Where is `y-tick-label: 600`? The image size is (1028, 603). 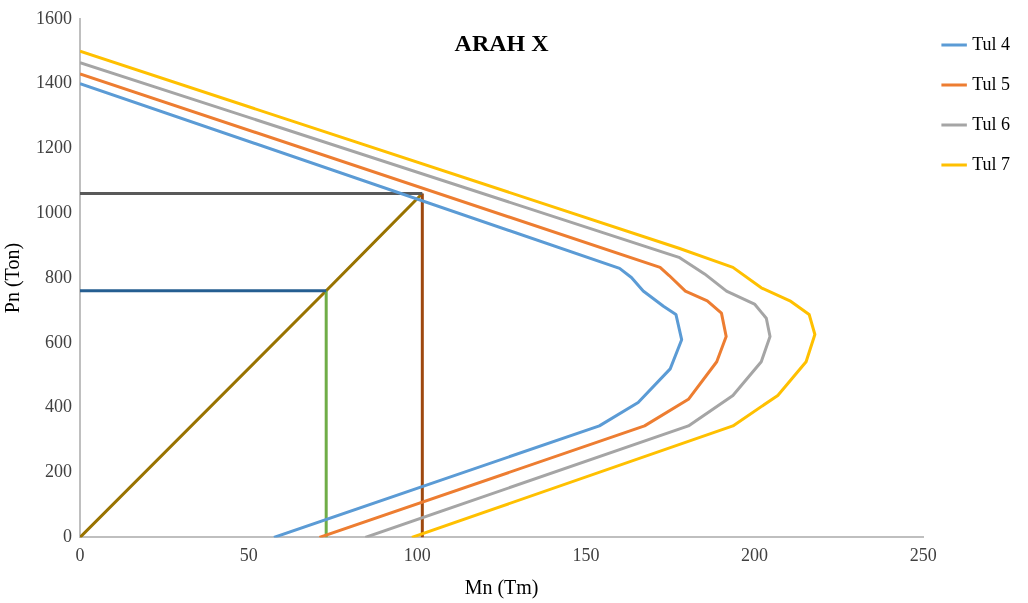 y-tick-label: 600 is located at coordinates (58, 341).